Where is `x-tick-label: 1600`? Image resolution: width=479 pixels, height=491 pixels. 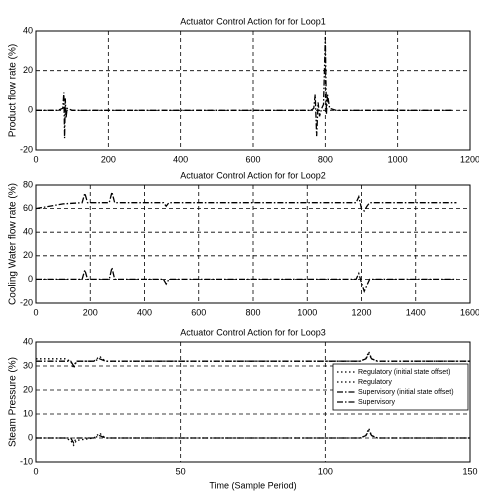
x-tick-label: 1600 is located at coordinates (469, 312).